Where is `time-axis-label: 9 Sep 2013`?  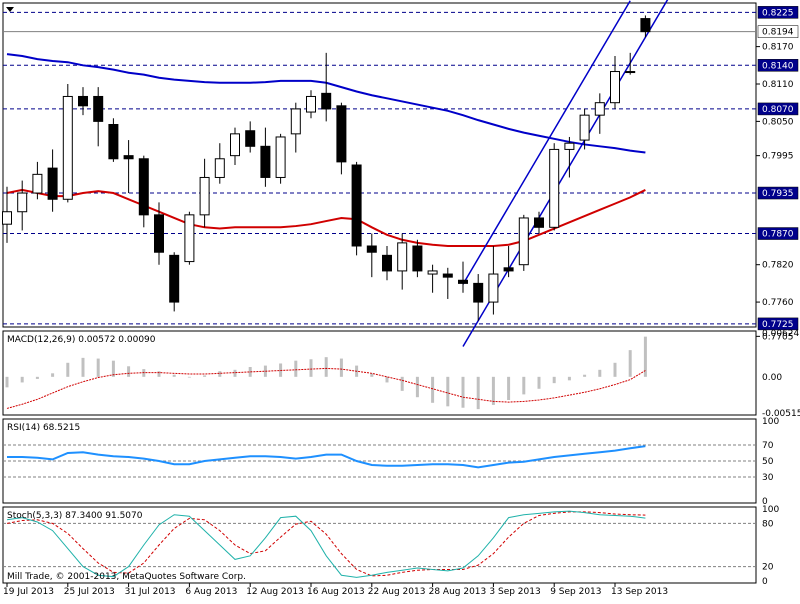
time-axis-label: 9 Sep 2013 is located at coordinates (575, 592).